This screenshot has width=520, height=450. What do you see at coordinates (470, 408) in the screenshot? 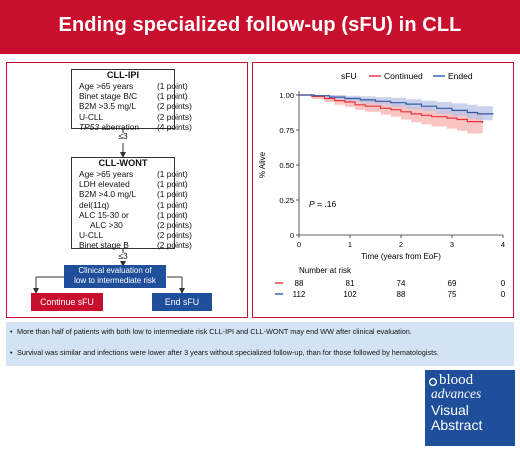
I see `blood-advances-logo: blood advances Visual Abstract` at bounding box center [470, 408].